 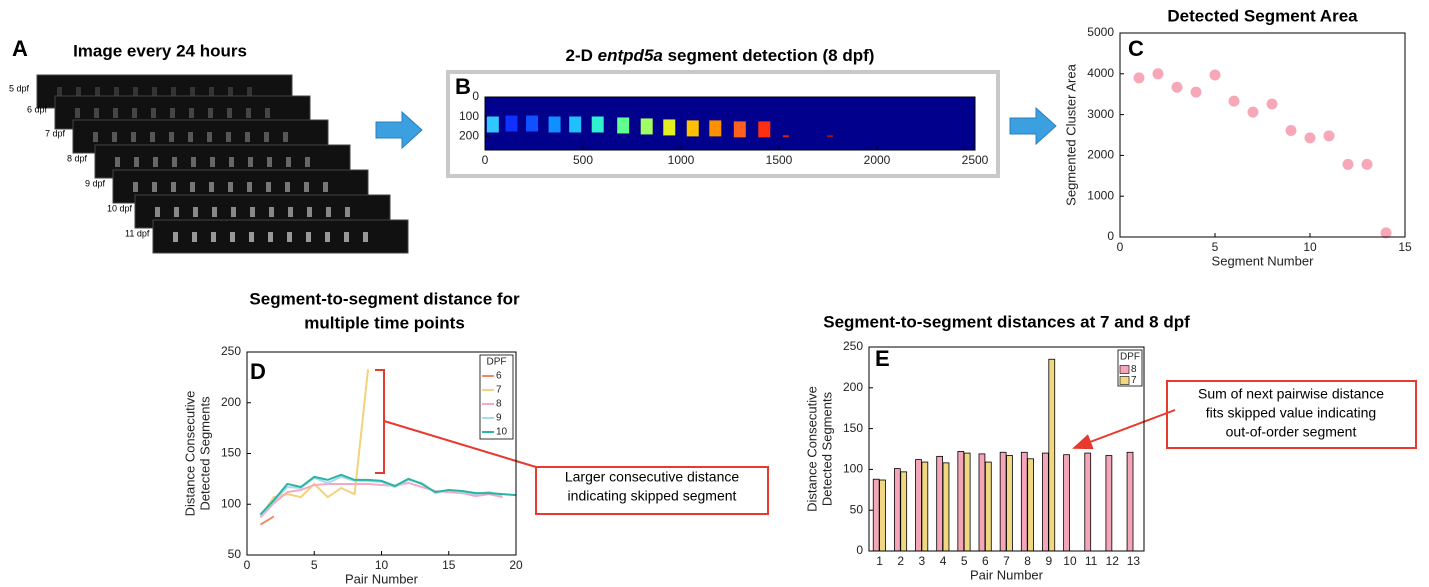 What do you see at coordinates (630, 55) in the screenshot?
I see `title-part: entpd5a` at bounding box center [630, 55].